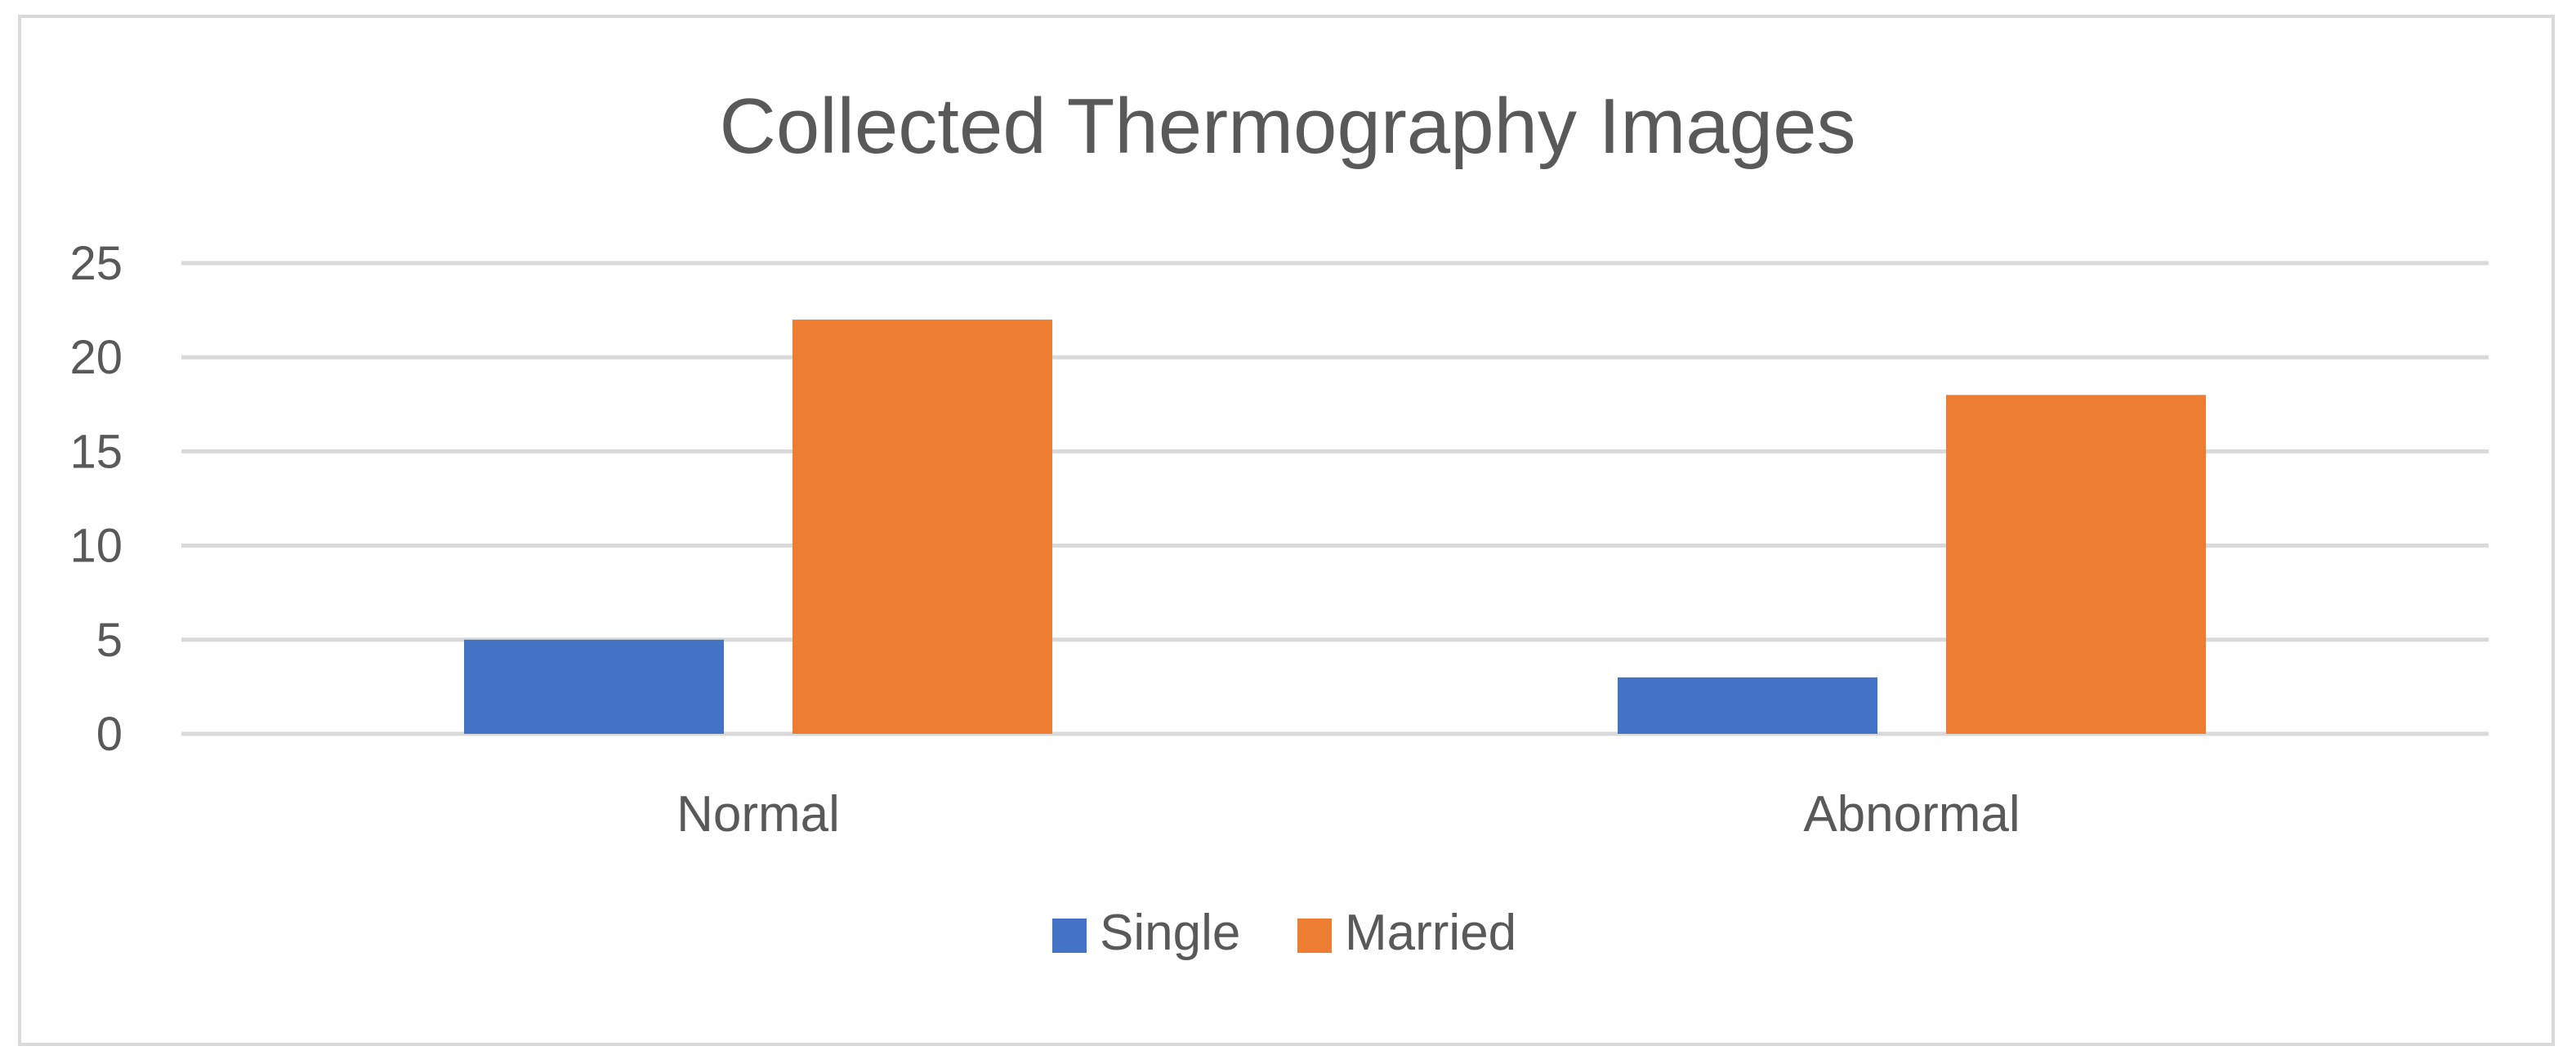 The image size is (2576, 1064). I want to click on y-tick-label-10: 10, so click(96, 546).